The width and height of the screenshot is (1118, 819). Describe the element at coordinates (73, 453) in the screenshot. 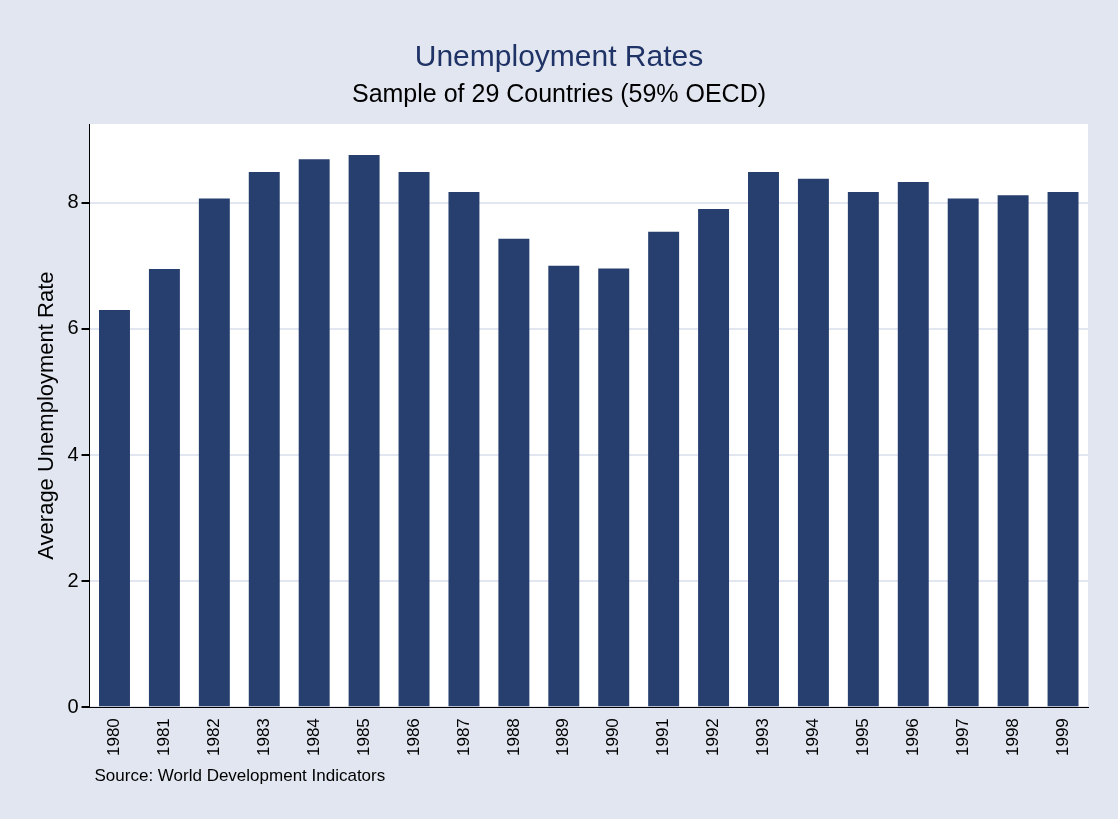

I see `y-tick-label: 4` at that location.